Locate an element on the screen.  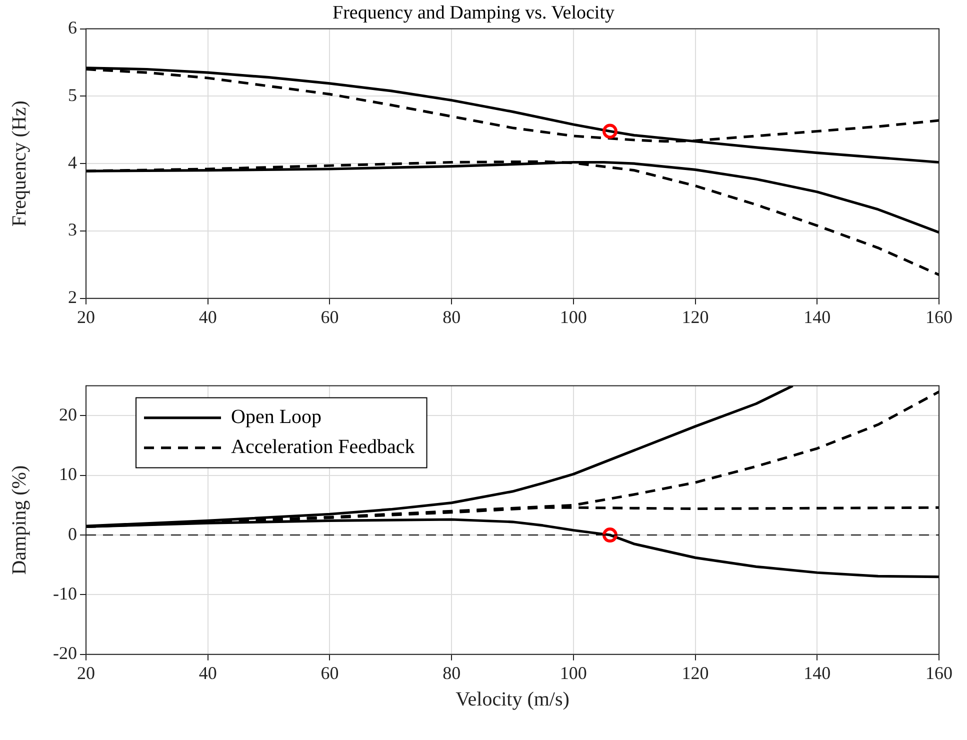
y-tick-label: 10 is located at coordinates (68, 474).